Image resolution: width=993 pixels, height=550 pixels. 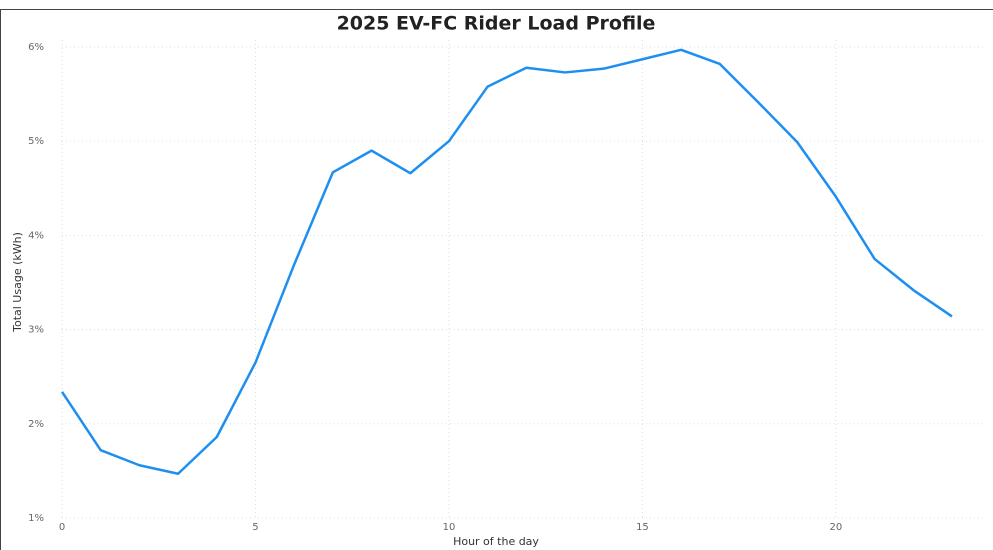 I want to click on x-axis-label: Hour of the day, so click(x=496, y=541).